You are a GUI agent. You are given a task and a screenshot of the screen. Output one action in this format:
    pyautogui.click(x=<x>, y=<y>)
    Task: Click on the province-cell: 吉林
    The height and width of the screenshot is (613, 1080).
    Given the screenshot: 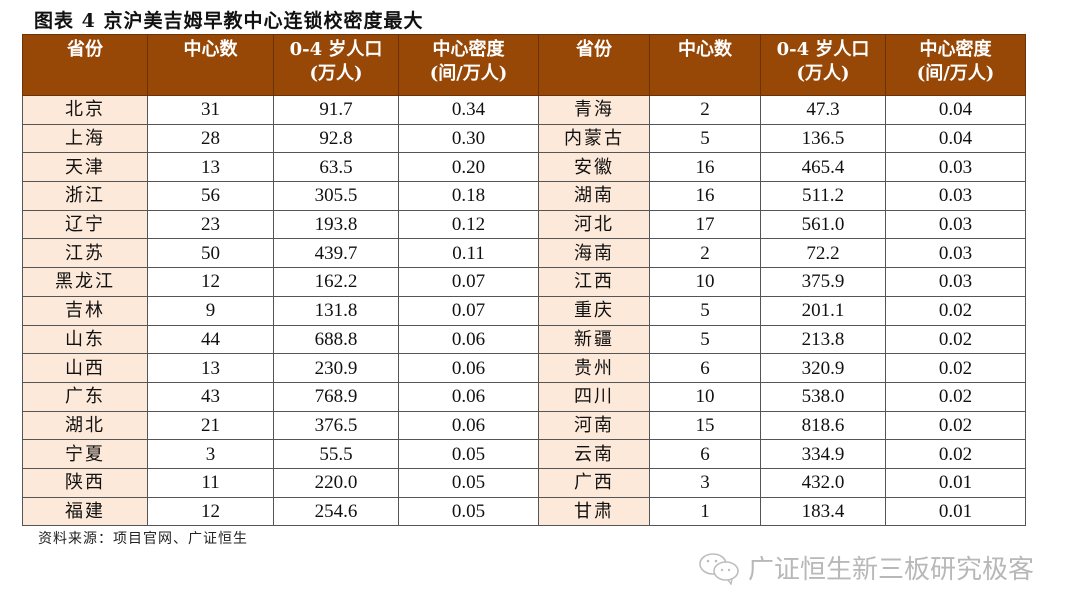 What is the action you would take?
    pyautogui.click(x=85, y=310)
    